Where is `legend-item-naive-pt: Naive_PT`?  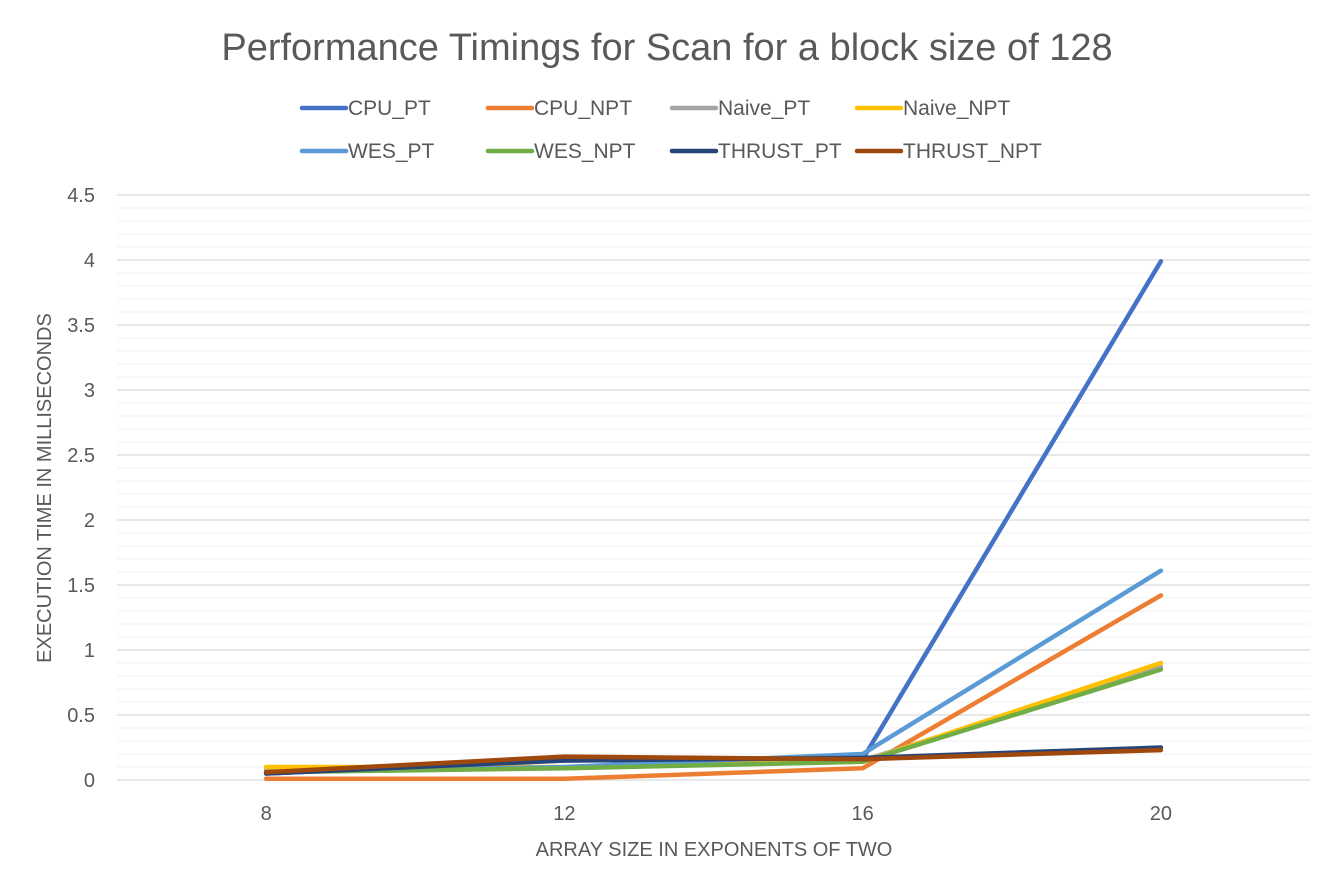
legend-item-naive-pt: Naive_PT is located at coordinates (739, 108).